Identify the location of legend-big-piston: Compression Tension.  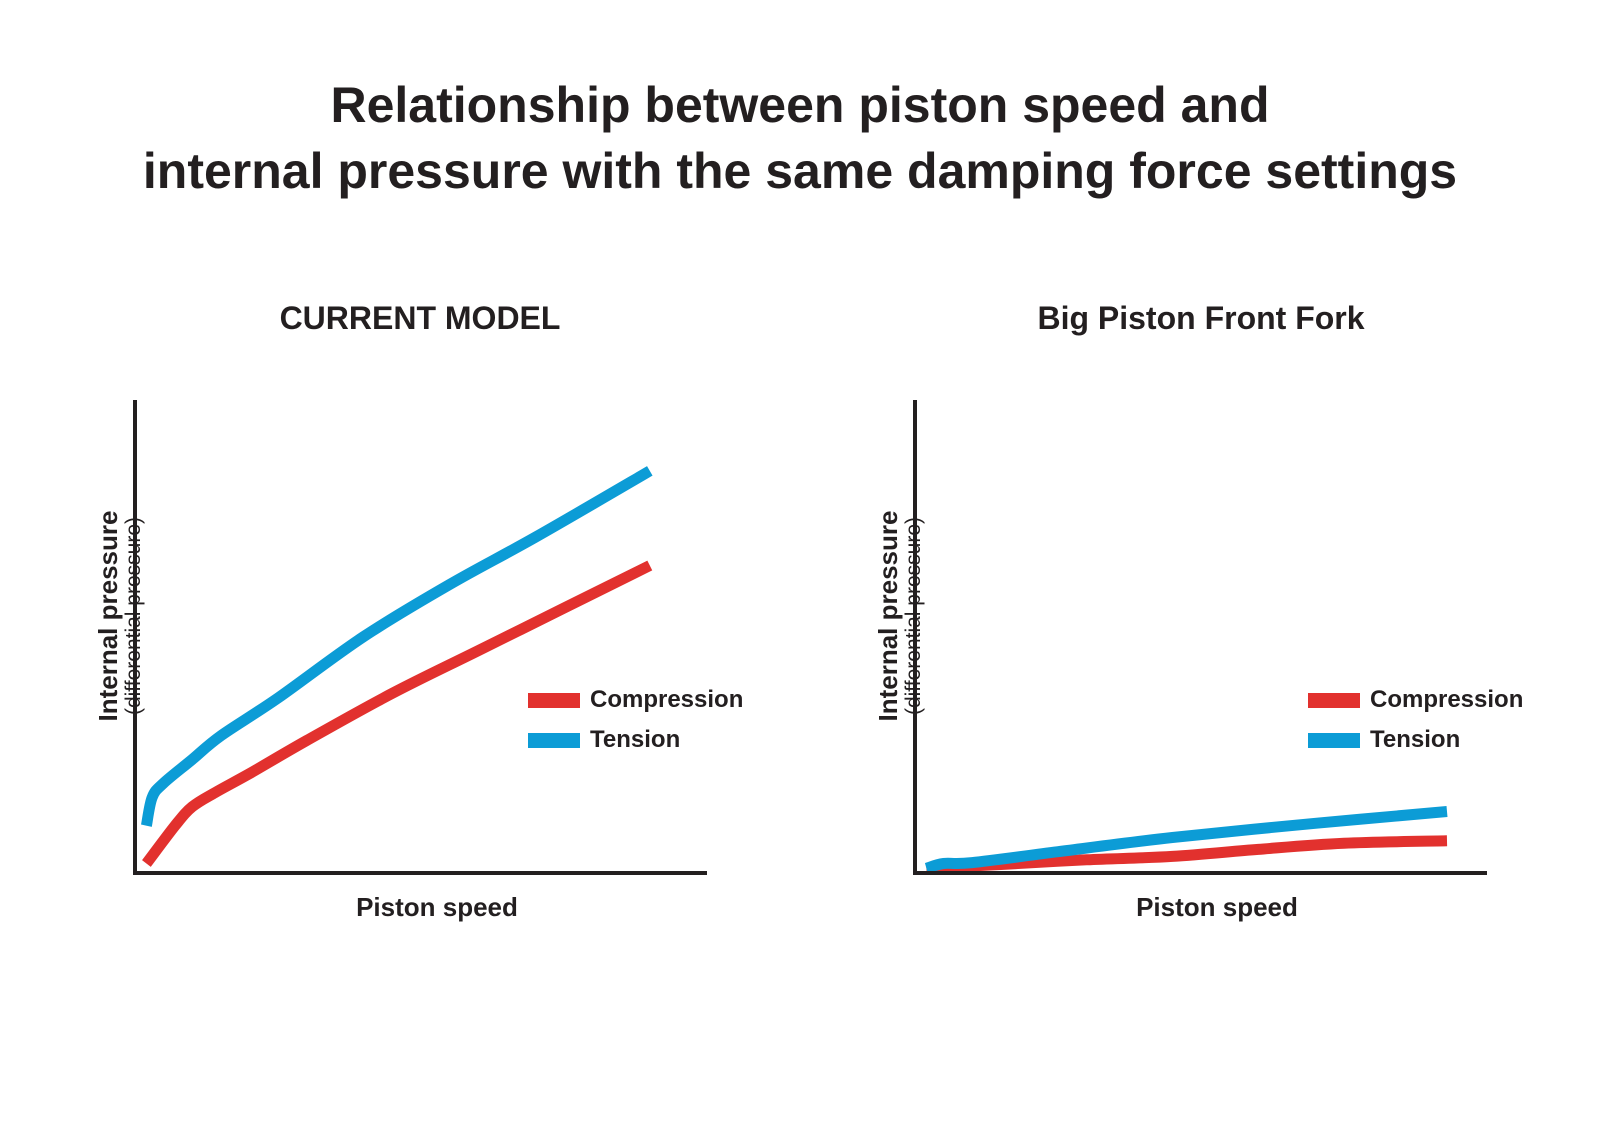
(1415, 720).